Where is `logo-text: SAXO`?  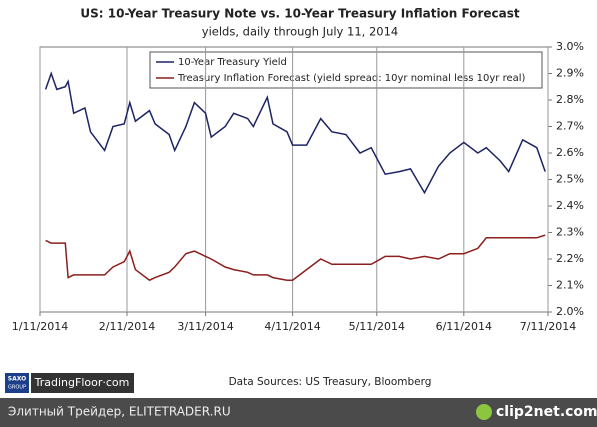 logo-text: SAXO is located at coordinates (17, 379).